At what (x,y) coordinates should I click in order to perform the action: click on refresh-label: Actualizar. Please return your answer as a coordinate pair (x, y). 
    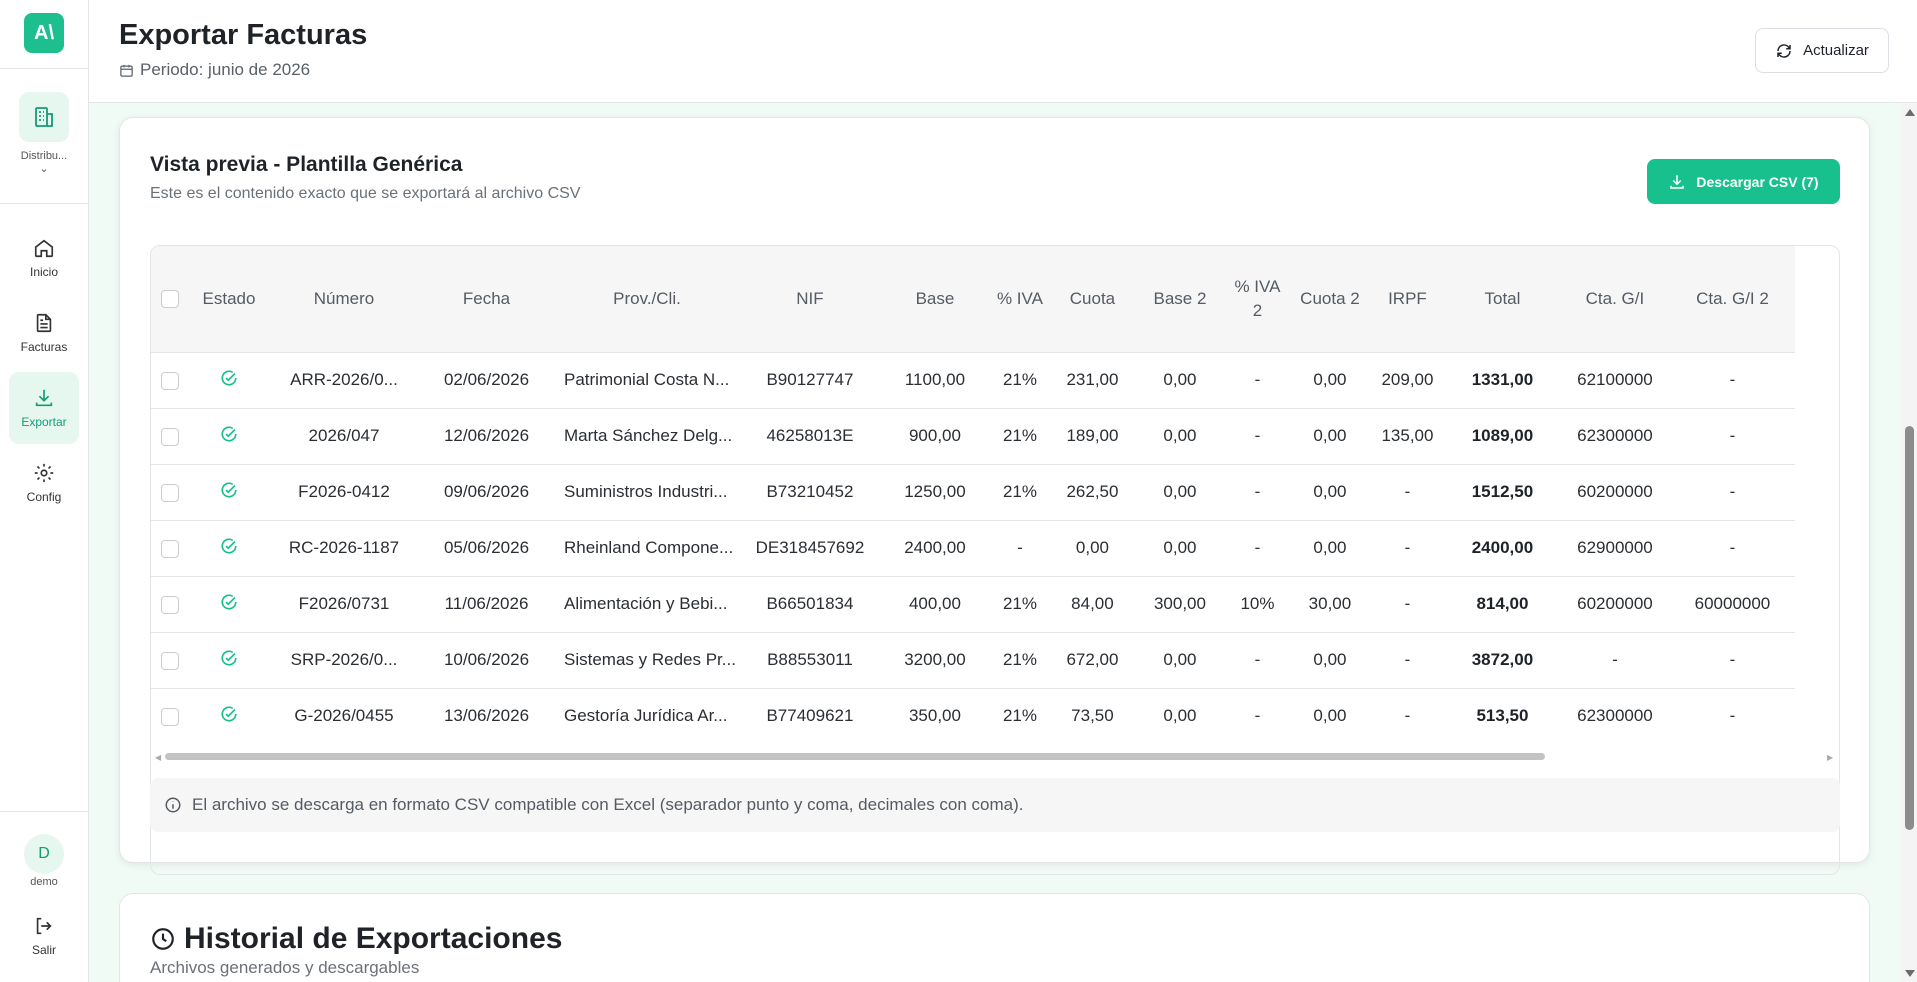
    Looking at the image, I should click on (1836, 50).